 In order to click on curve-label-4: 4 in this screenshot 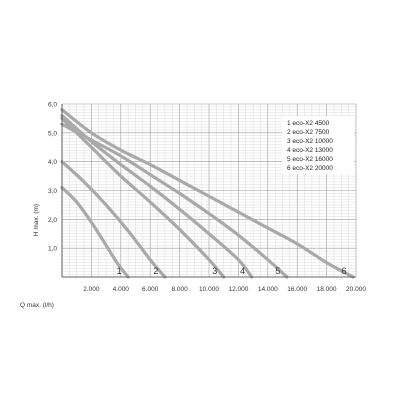, I will do `click(242, 271)`.